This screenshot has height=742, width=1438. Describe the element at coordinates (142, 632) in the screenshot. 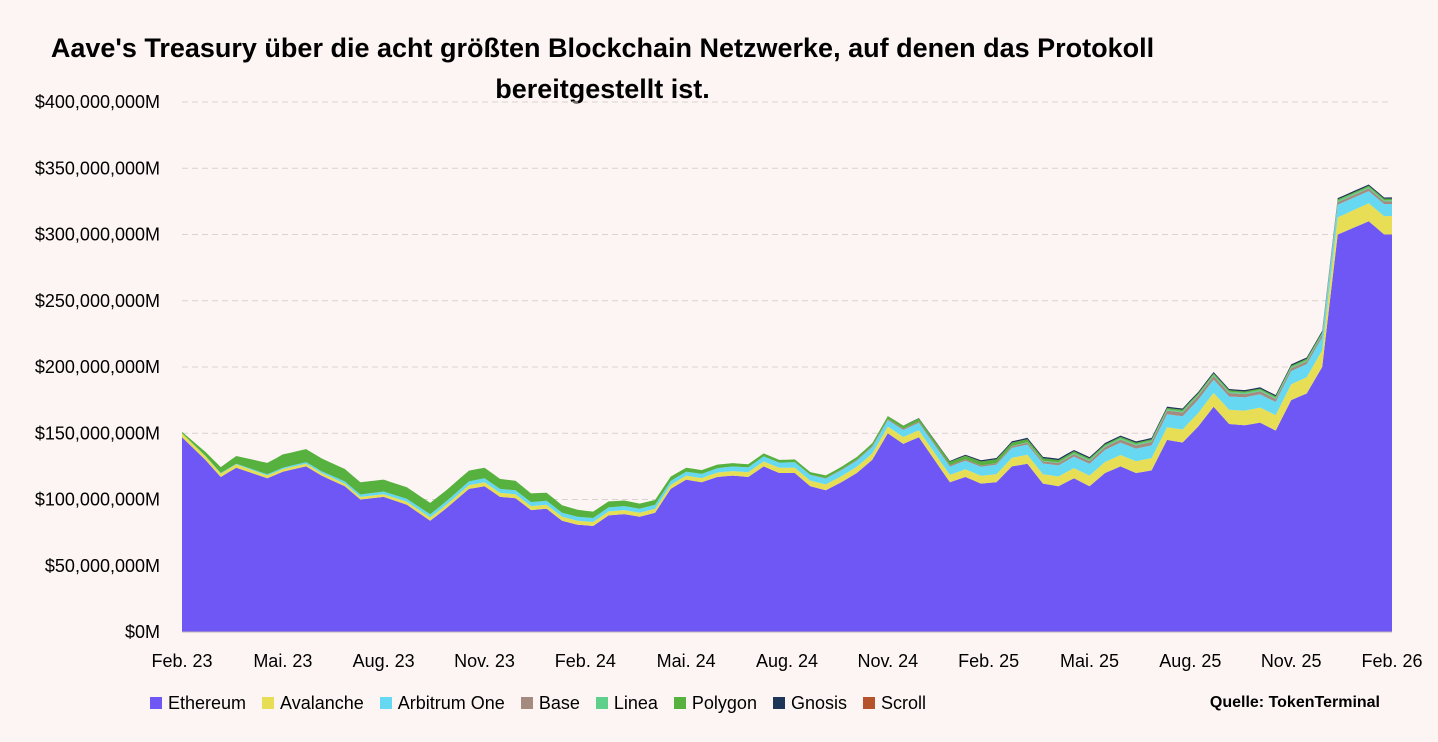

I see `y-tick-label: $0M` at that location.